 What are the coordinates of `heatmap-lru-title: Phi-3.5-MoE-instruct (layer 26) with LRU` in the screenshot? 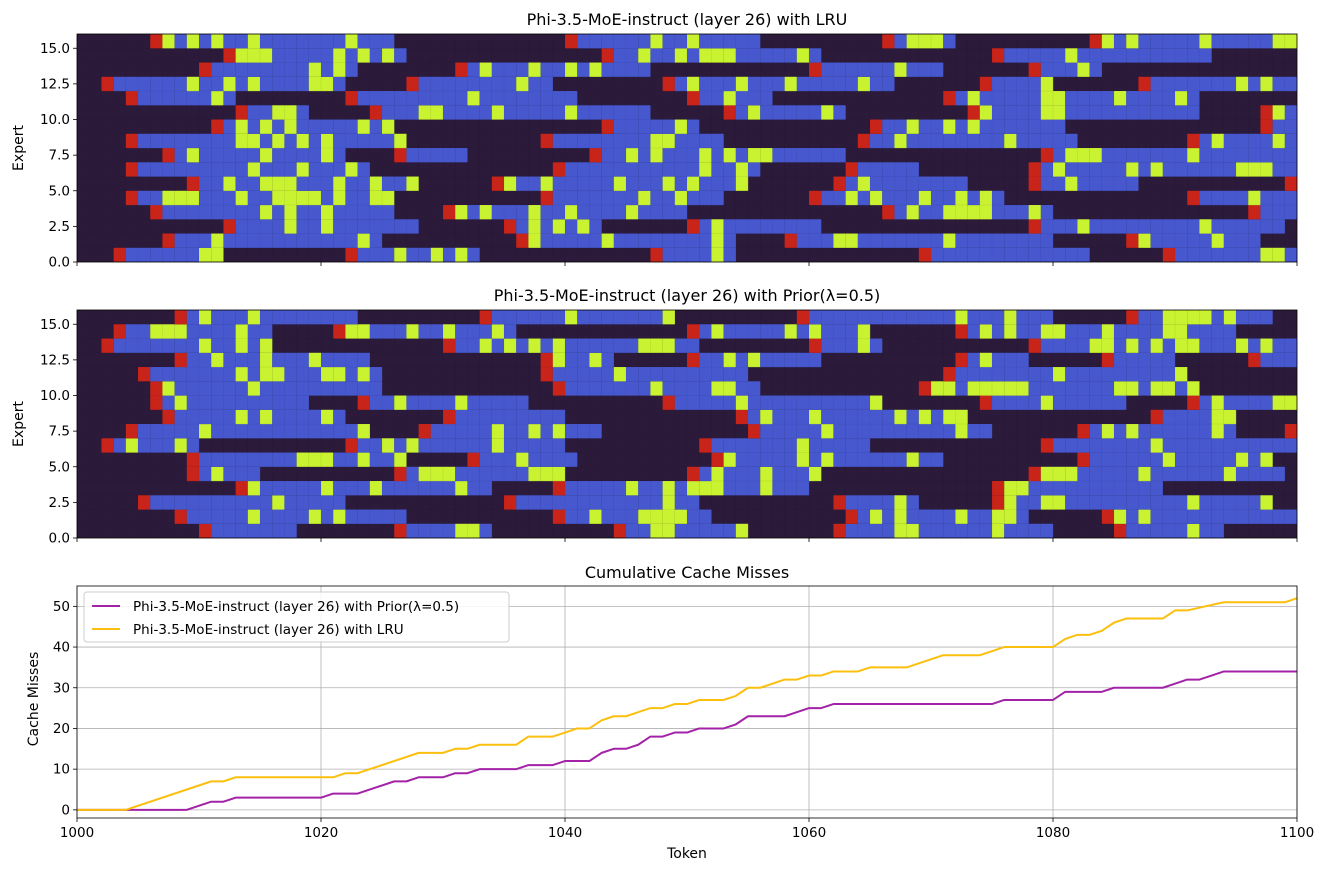 It's located at (687, 19).